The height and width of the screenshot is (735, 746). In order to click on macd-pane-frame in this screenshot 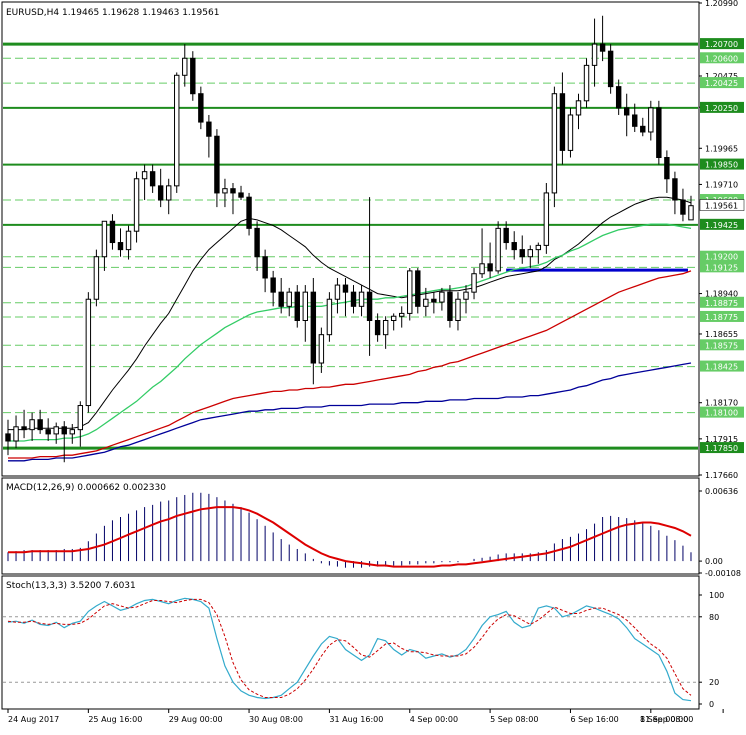, I will do `click(350, 526)`.